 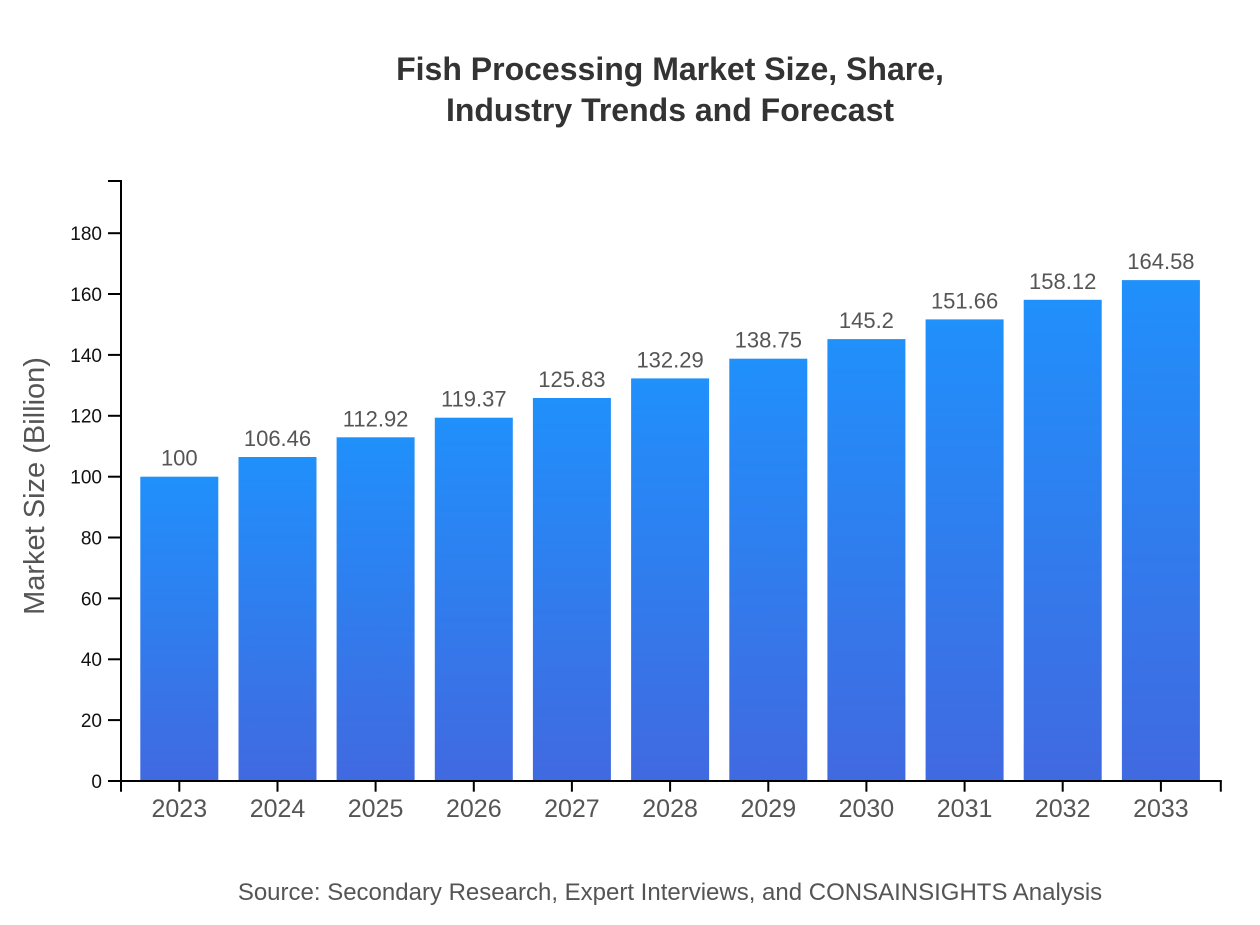 I want to click on svg-text: 158.12, so click(x=1062, y=281).